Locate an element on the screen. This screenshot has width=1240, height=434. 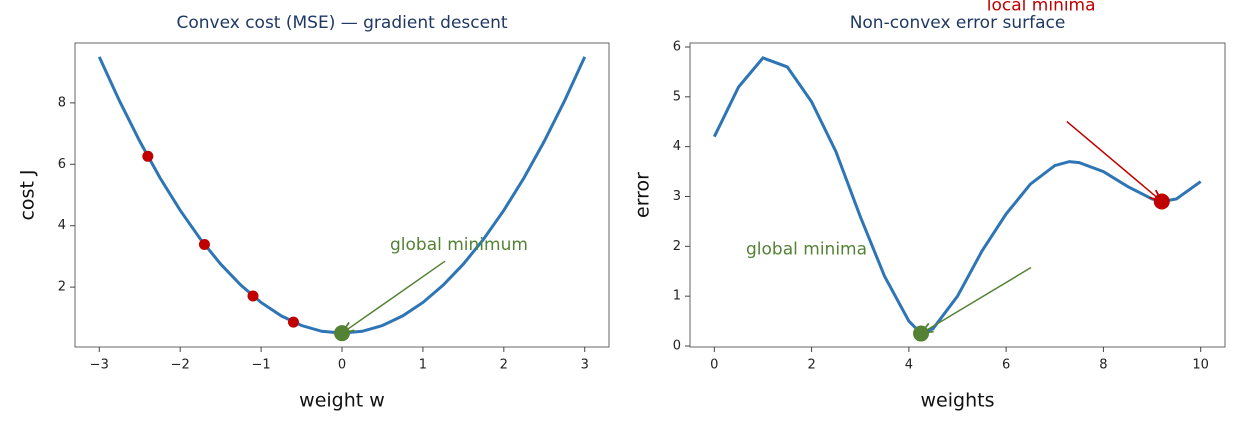
x-tick-label: −1 is located at coordinates (261, 365).